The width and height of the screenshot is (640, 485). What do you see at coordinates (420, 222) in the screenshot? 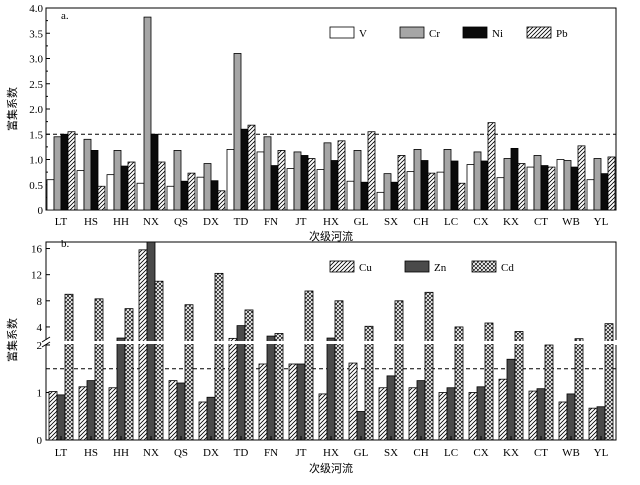
I see `x-tick-label-a: CH` at bounding box center [420, 222].